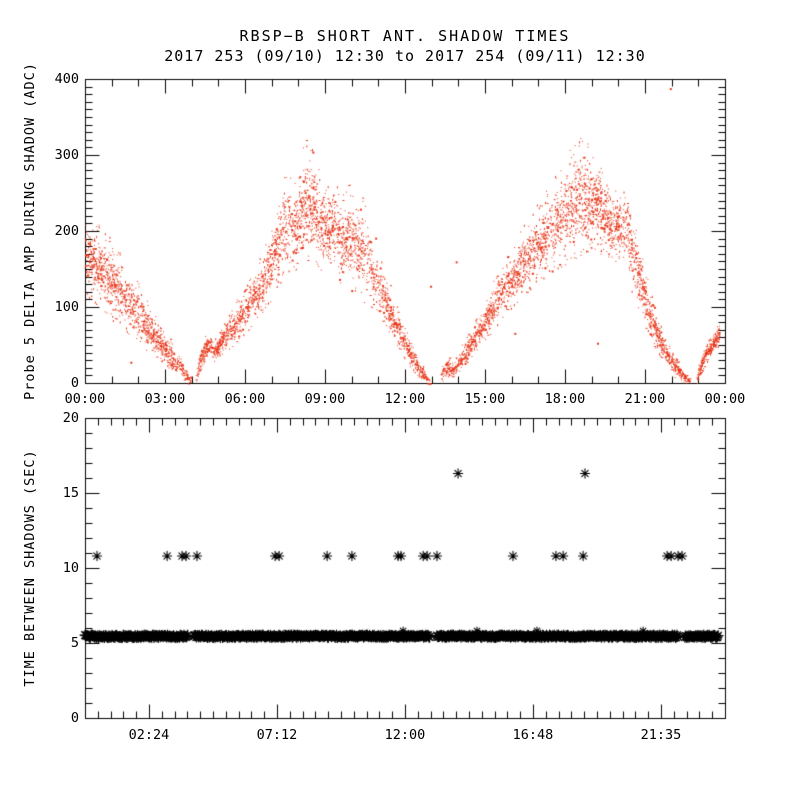 The height and width of the screenshot is (800, 800). What do you see at coordinates (70, 568) in the screenshot?
I see `y-tick-label: 10` at bounding box center [70, 568].